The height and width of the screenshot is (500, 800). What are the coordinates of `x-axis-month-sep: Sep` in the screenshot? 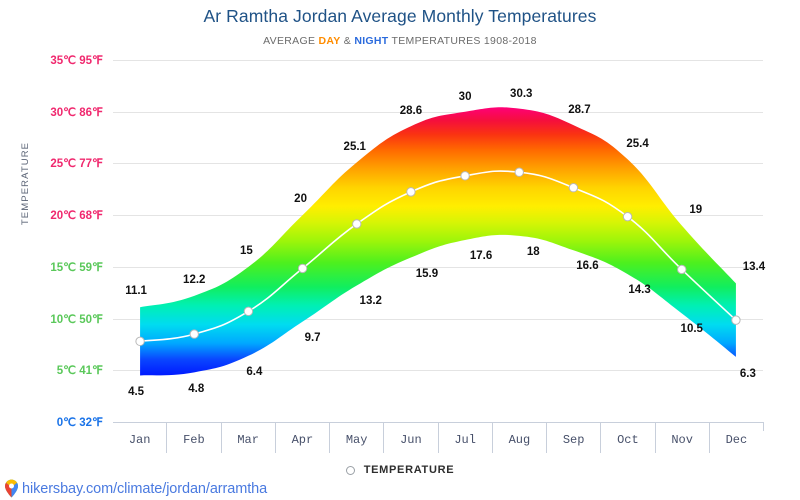 It's located at (573, 438).